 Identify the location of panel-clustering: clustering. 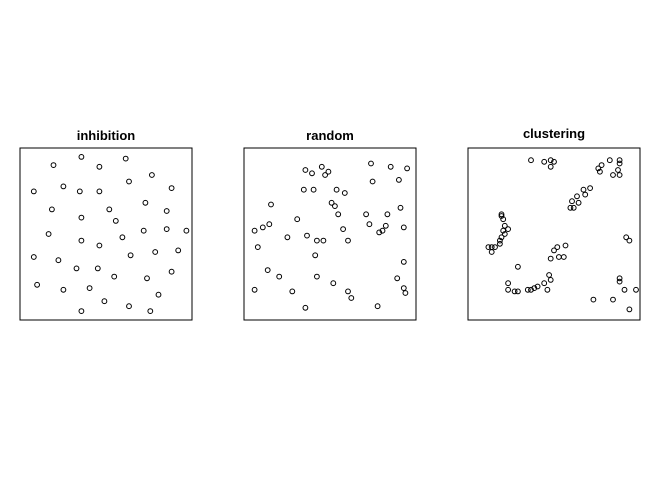
(554, 223).